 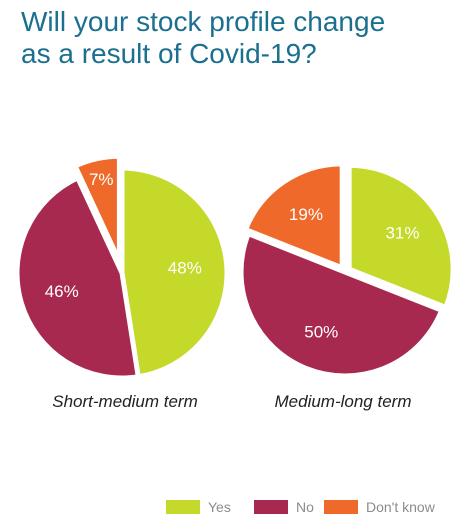 What do you see at coordinates (183, 507) in the screenshot?
I see `legend-swatch-yes` at bounding box center [183, 507].